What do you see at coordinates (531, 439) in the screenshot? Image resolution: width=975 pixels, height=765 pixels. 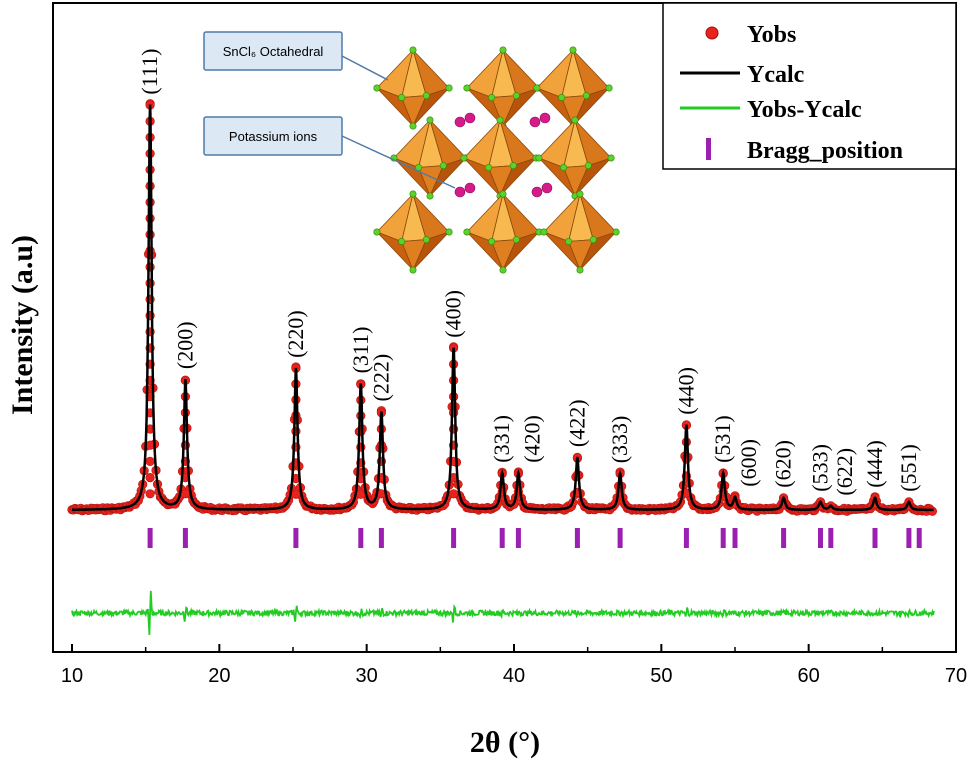 I see `peak-hkl-label: (420)` at bounding box center [531, 439].